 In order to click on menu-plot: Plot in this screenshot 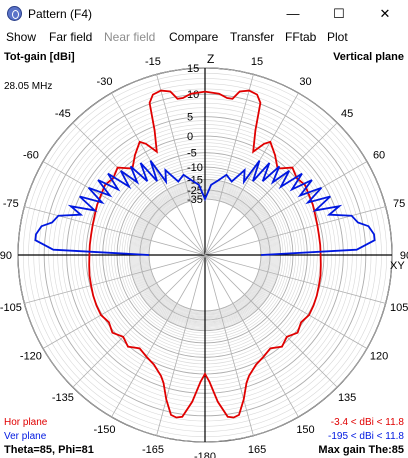, I will do `click(337, 37)`.